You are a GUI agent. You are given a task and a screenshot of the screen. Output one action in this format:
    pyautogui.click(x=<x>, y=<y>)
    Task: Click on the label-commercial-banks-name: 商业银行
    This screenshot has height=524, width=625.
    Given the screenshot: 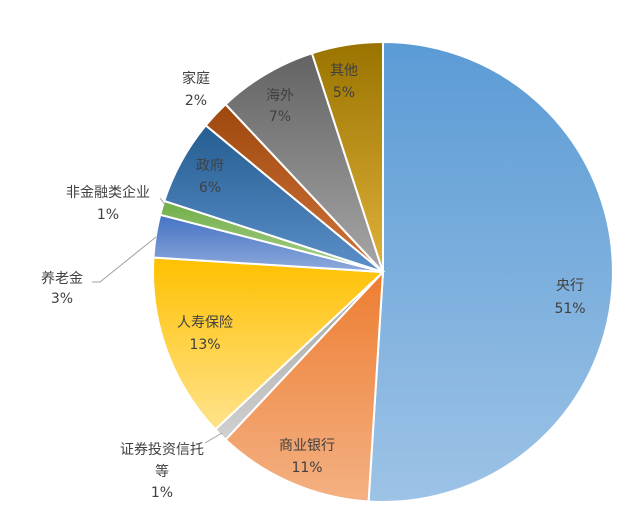 What is the action you would take?
    pyautogui.click(x=307, y=446)
    